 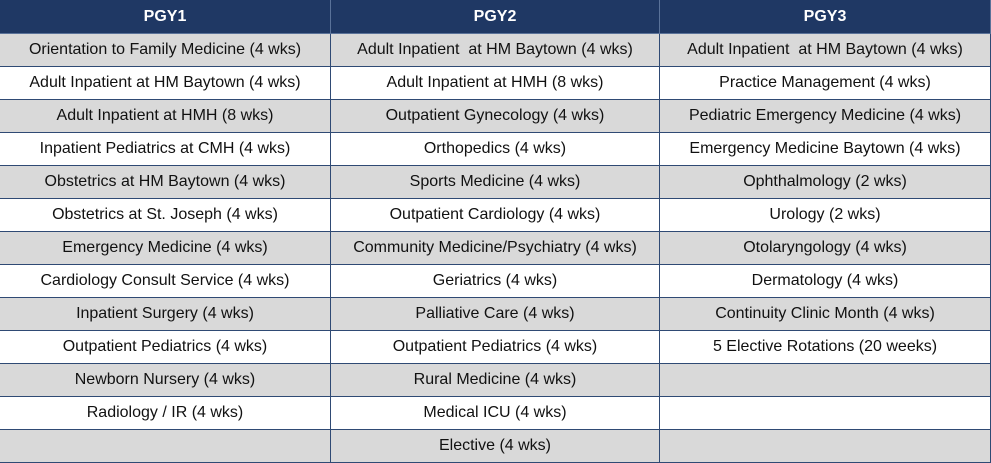 What do you see at coordinates (495, 446) in the screenshot?
I see `rotation-cell: Elective (4 wks)` at bounding box center [495, 446].